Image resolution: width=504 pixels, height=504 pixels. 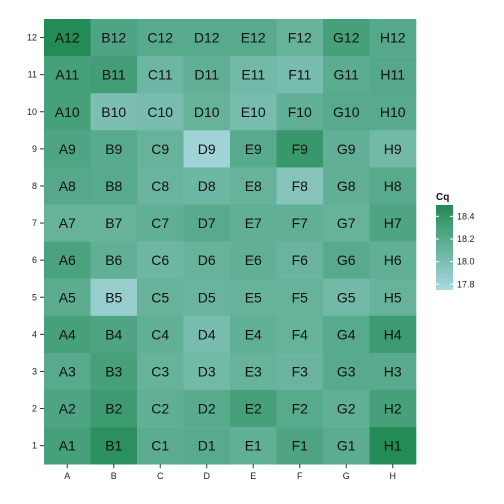 I want to click on heatmap-cell-H4, so click(x=393, y=334).